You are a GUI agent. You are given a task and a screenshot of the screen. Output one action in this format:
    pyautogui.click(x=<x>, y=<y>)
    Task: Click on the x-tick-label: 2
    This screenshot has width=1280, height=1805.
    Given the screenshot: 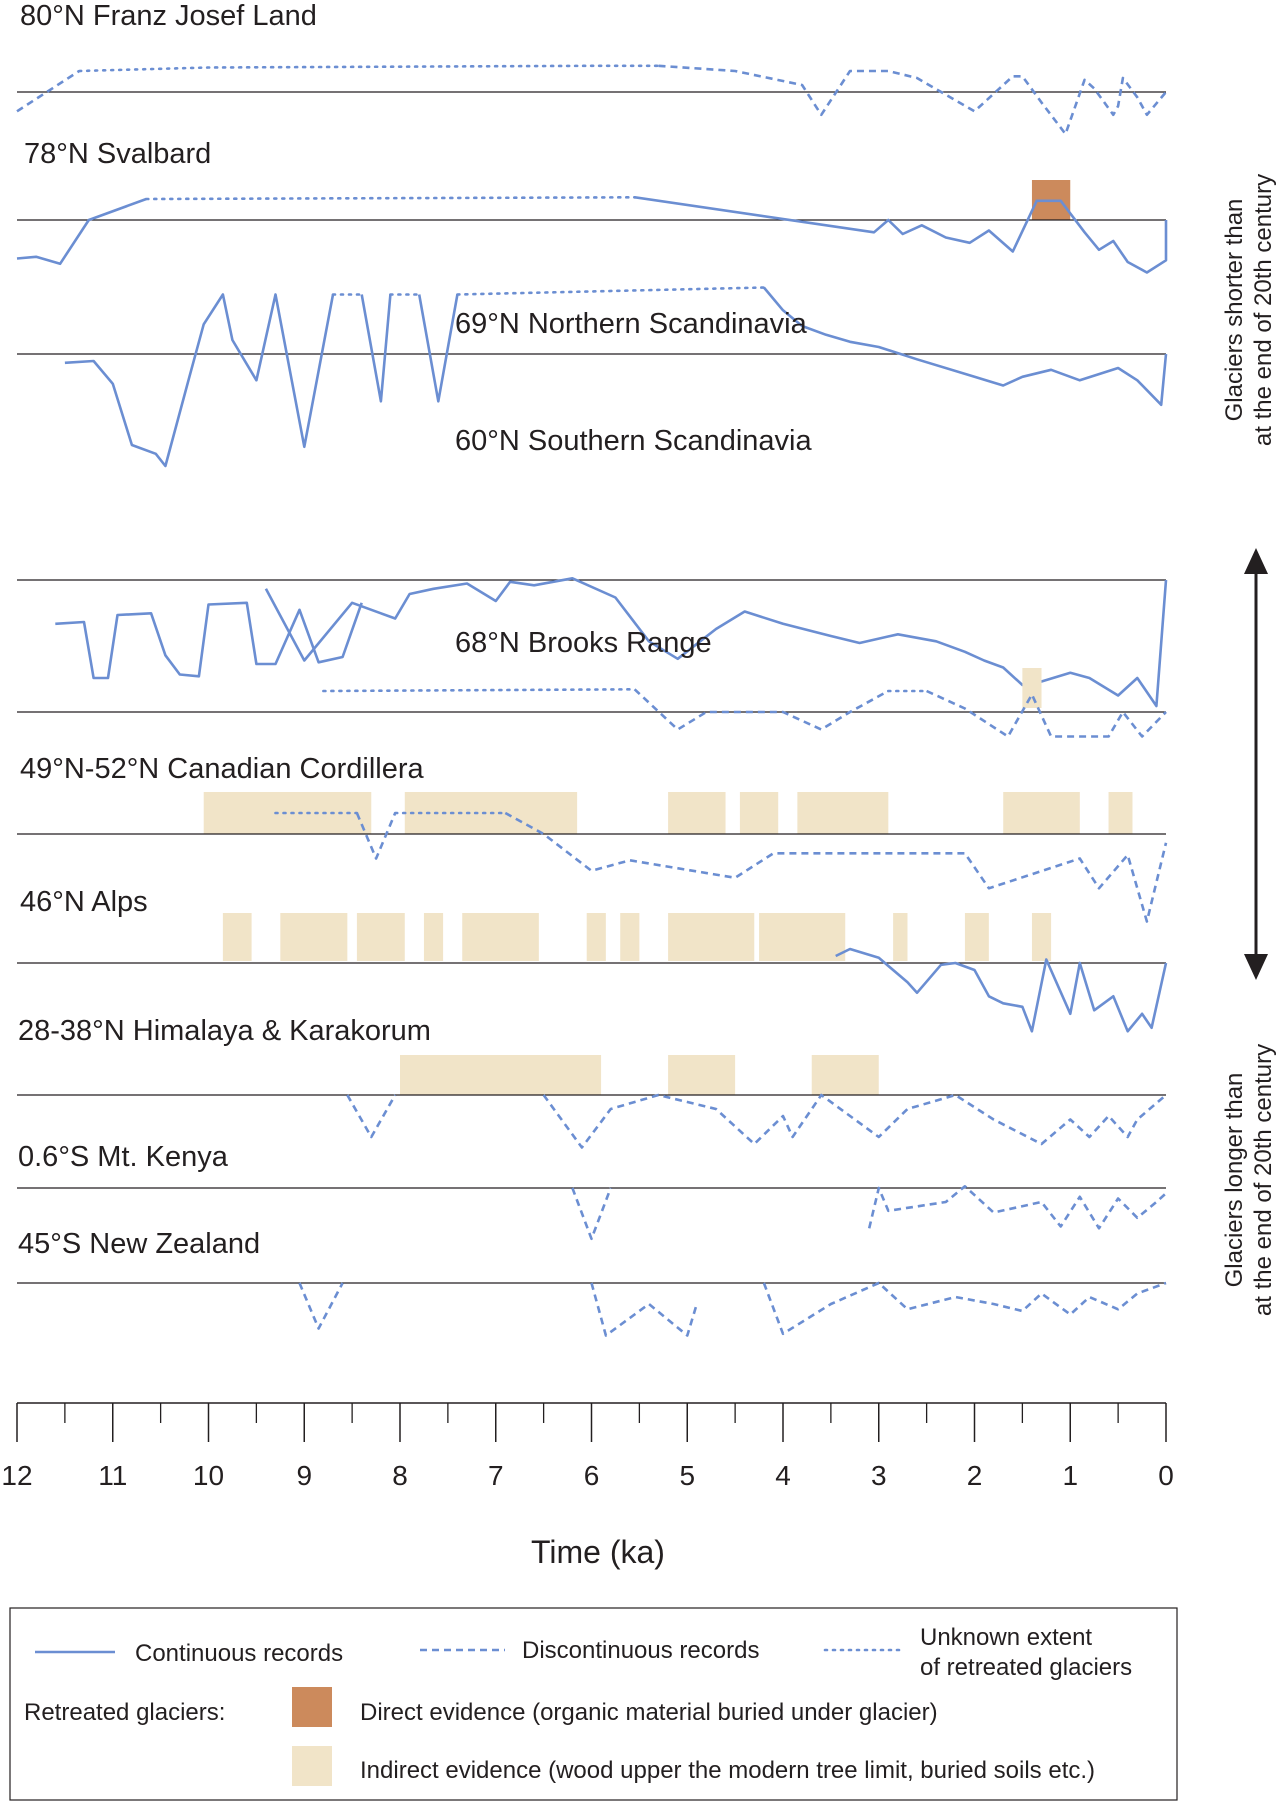 What is the action you would take?
    pyautogui.click(x=975, y=1475)
    